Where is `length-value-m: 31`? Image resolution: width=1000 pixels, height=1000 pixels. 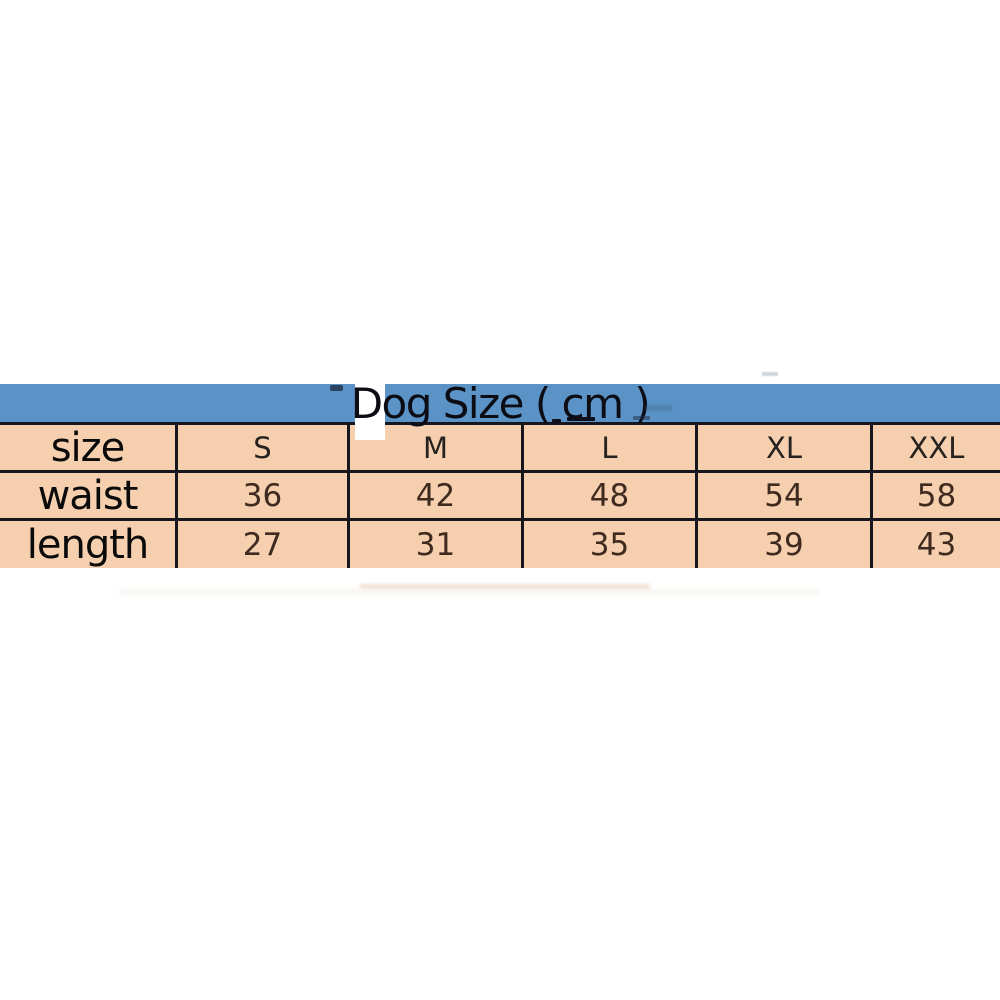
length-value-m: 31 is located at coordinates (434, 544).